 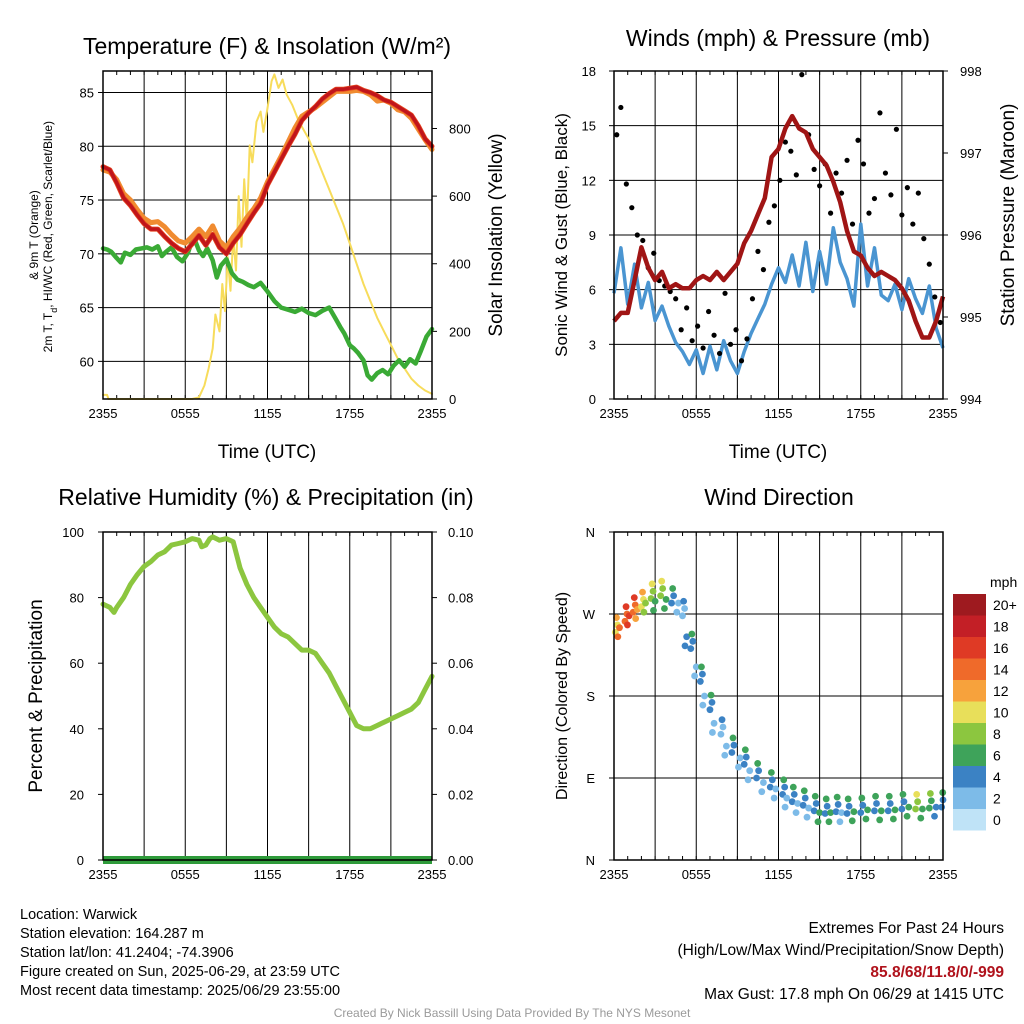 I want to click on legend-label: 14, so click(x=1001, y=670).